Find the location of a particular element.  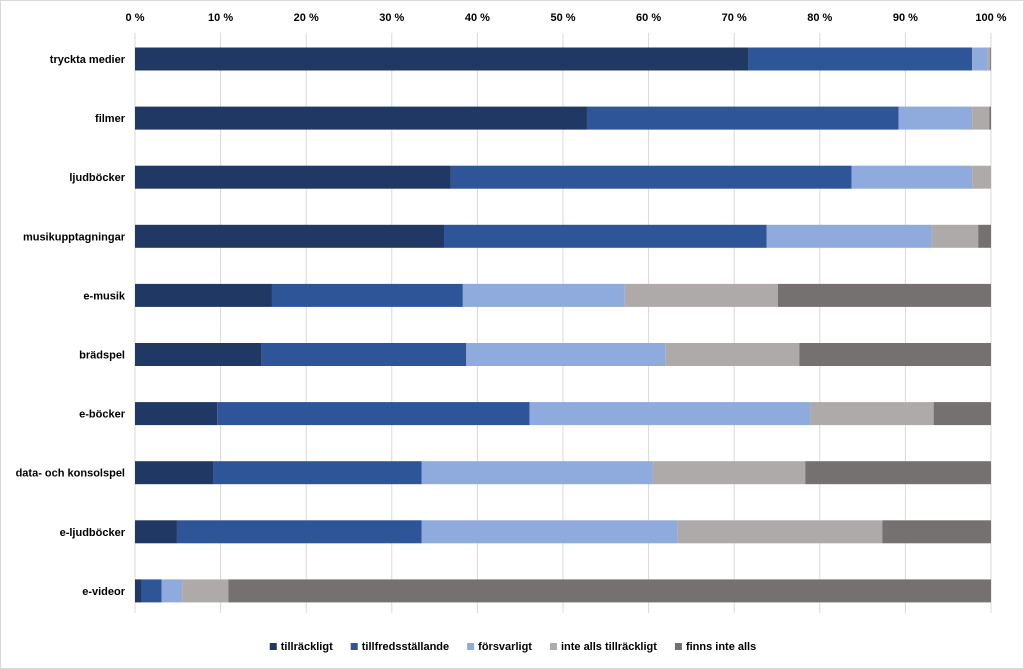

category-label: musikupptagningar is located at coordinates (74, 237).